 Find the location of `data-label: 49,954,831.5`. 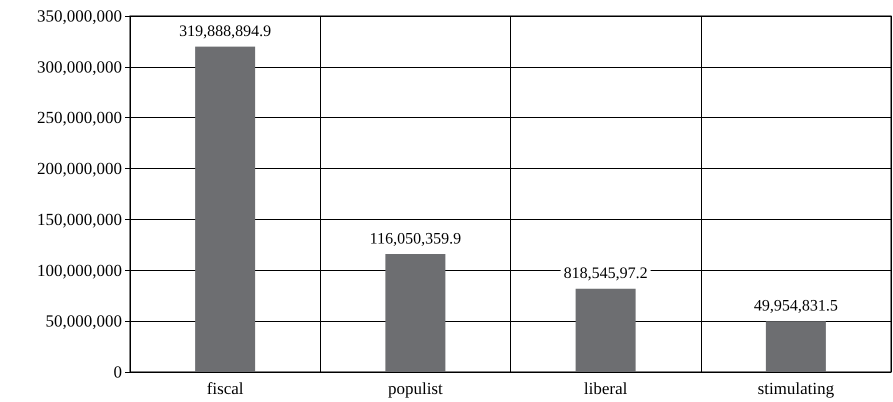

data-label: 49,954,831.5 is located at coordinates (796, 306).